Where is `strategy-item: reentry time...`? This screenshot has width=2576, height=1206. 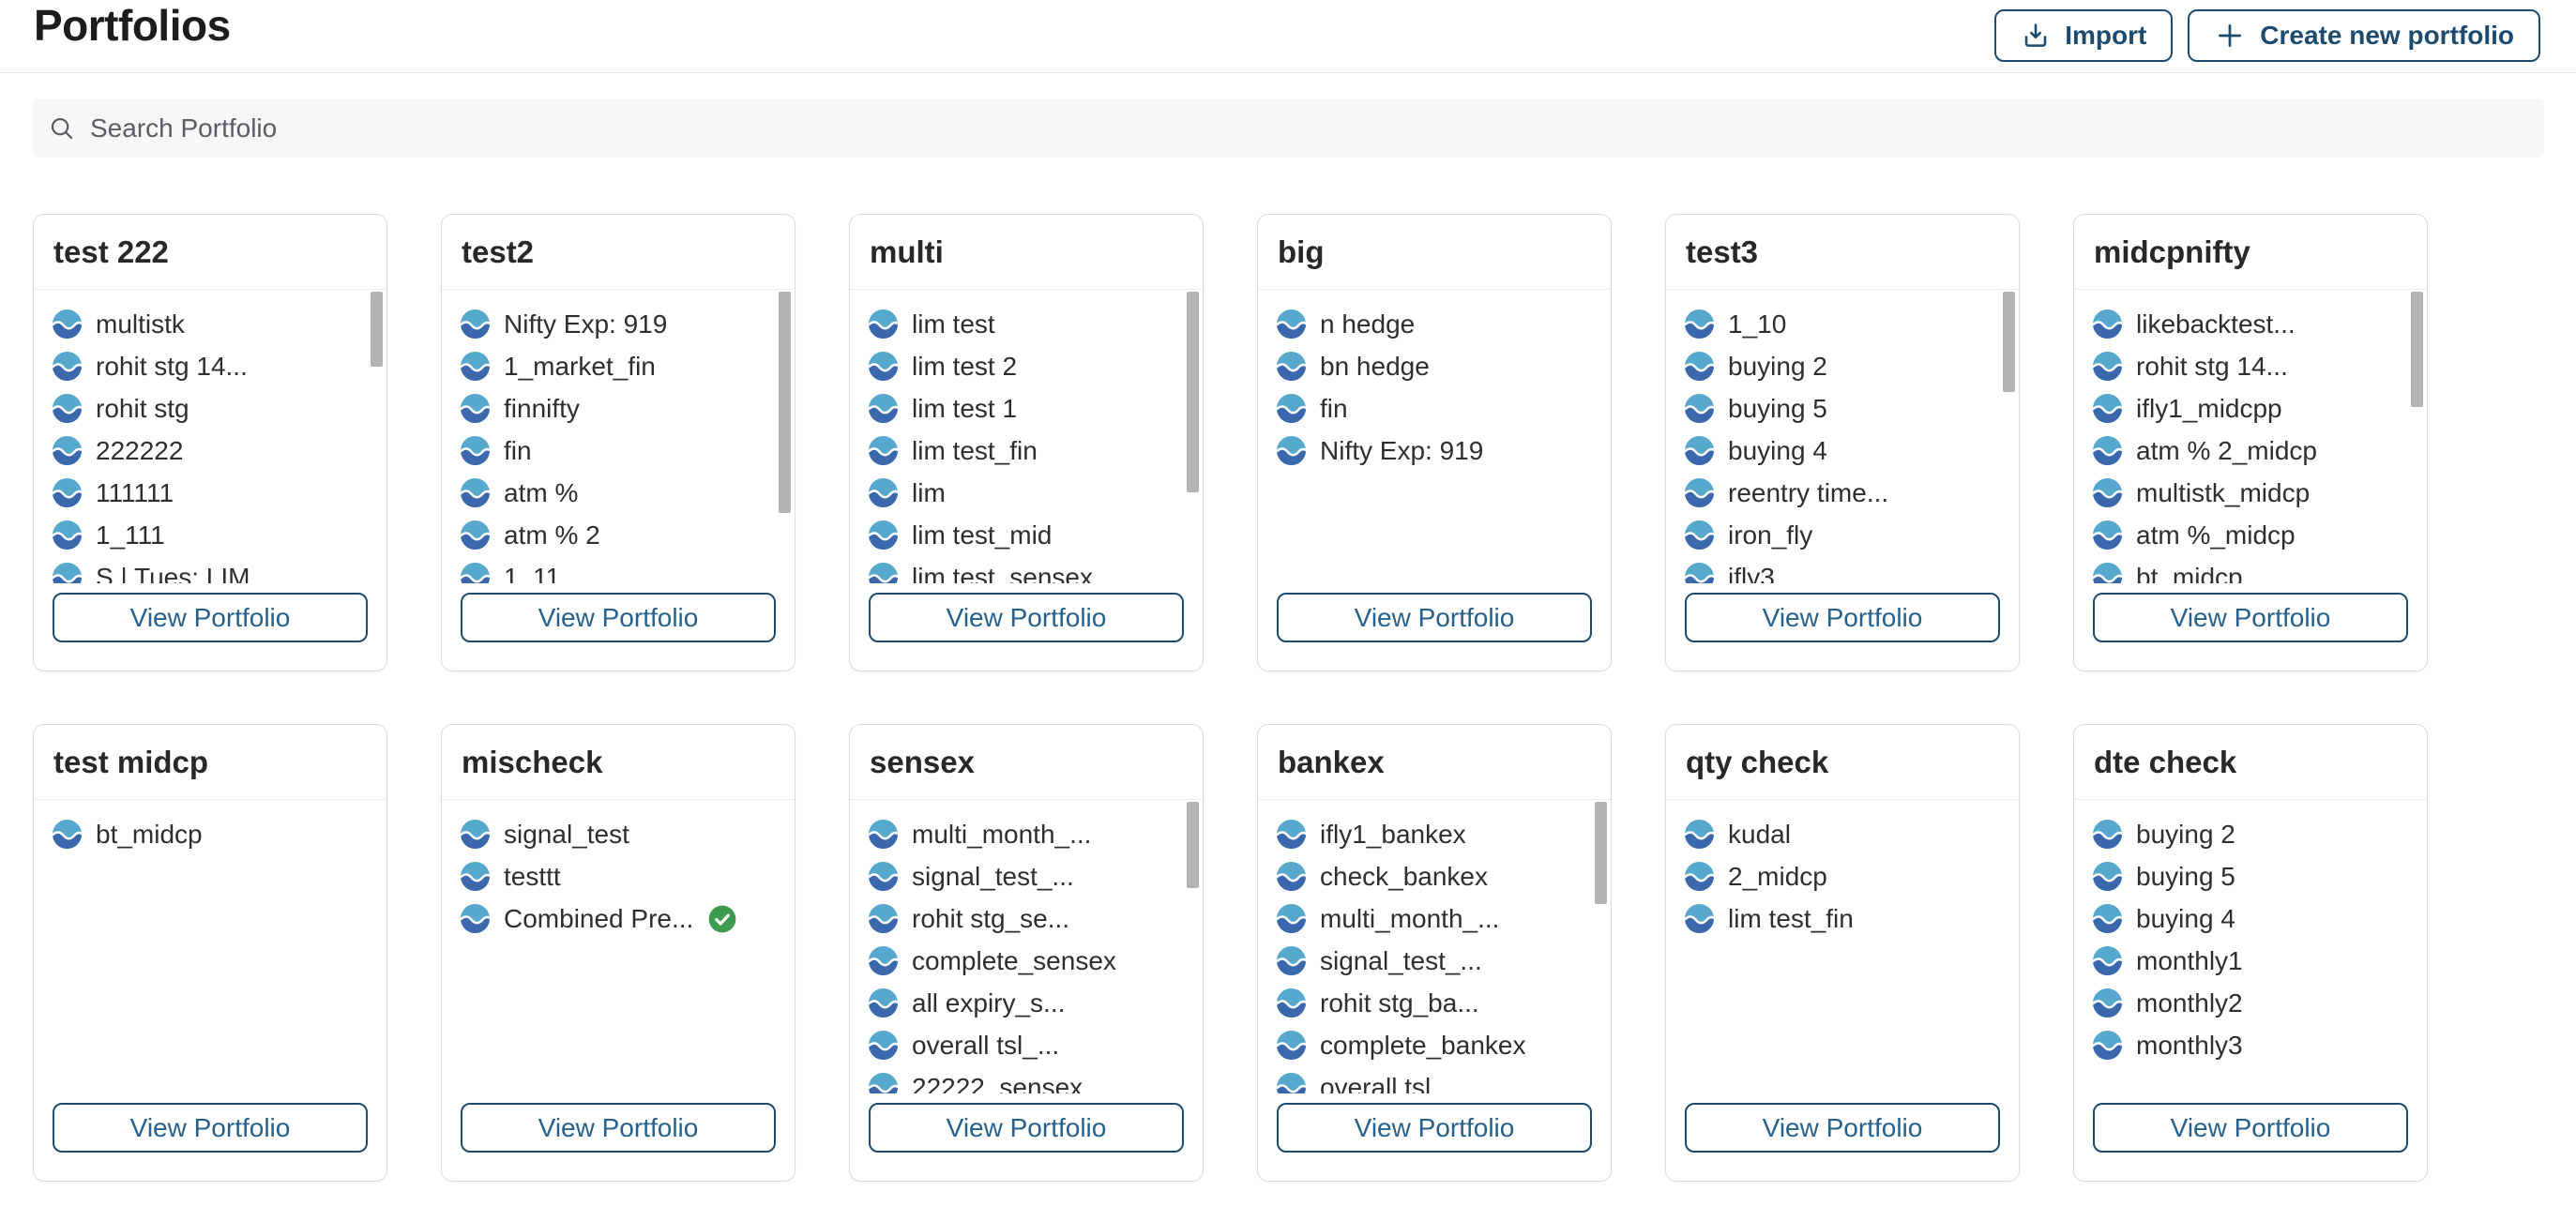 strategy-item: reentry time... is located at coordinates (1842, 493).